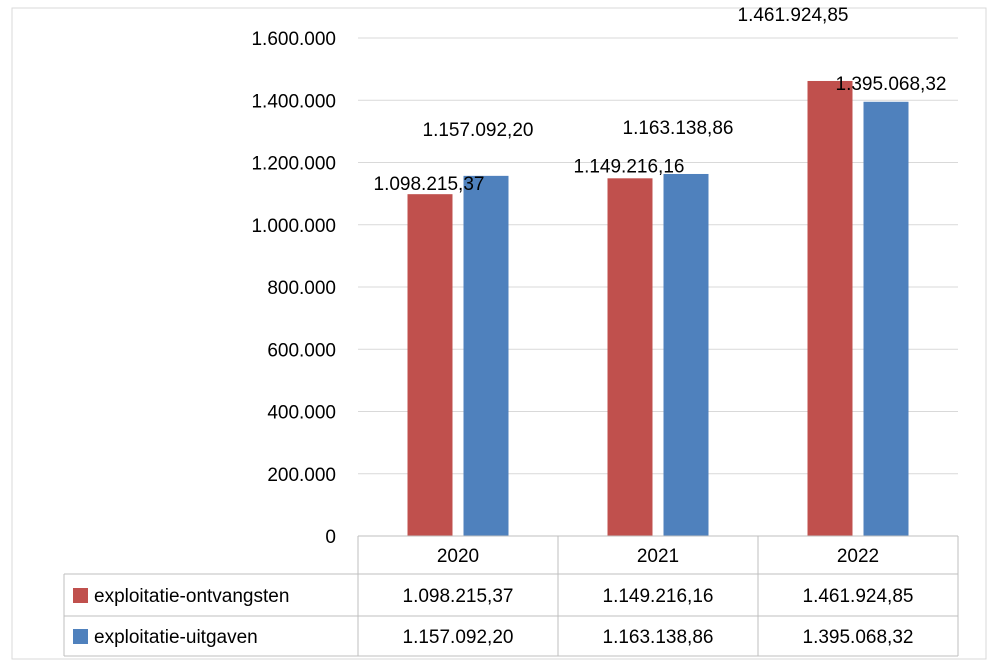 This screenshot has height=665, width=994. I want to click on y-tick-label: 1.600.000, so click(293, 39).